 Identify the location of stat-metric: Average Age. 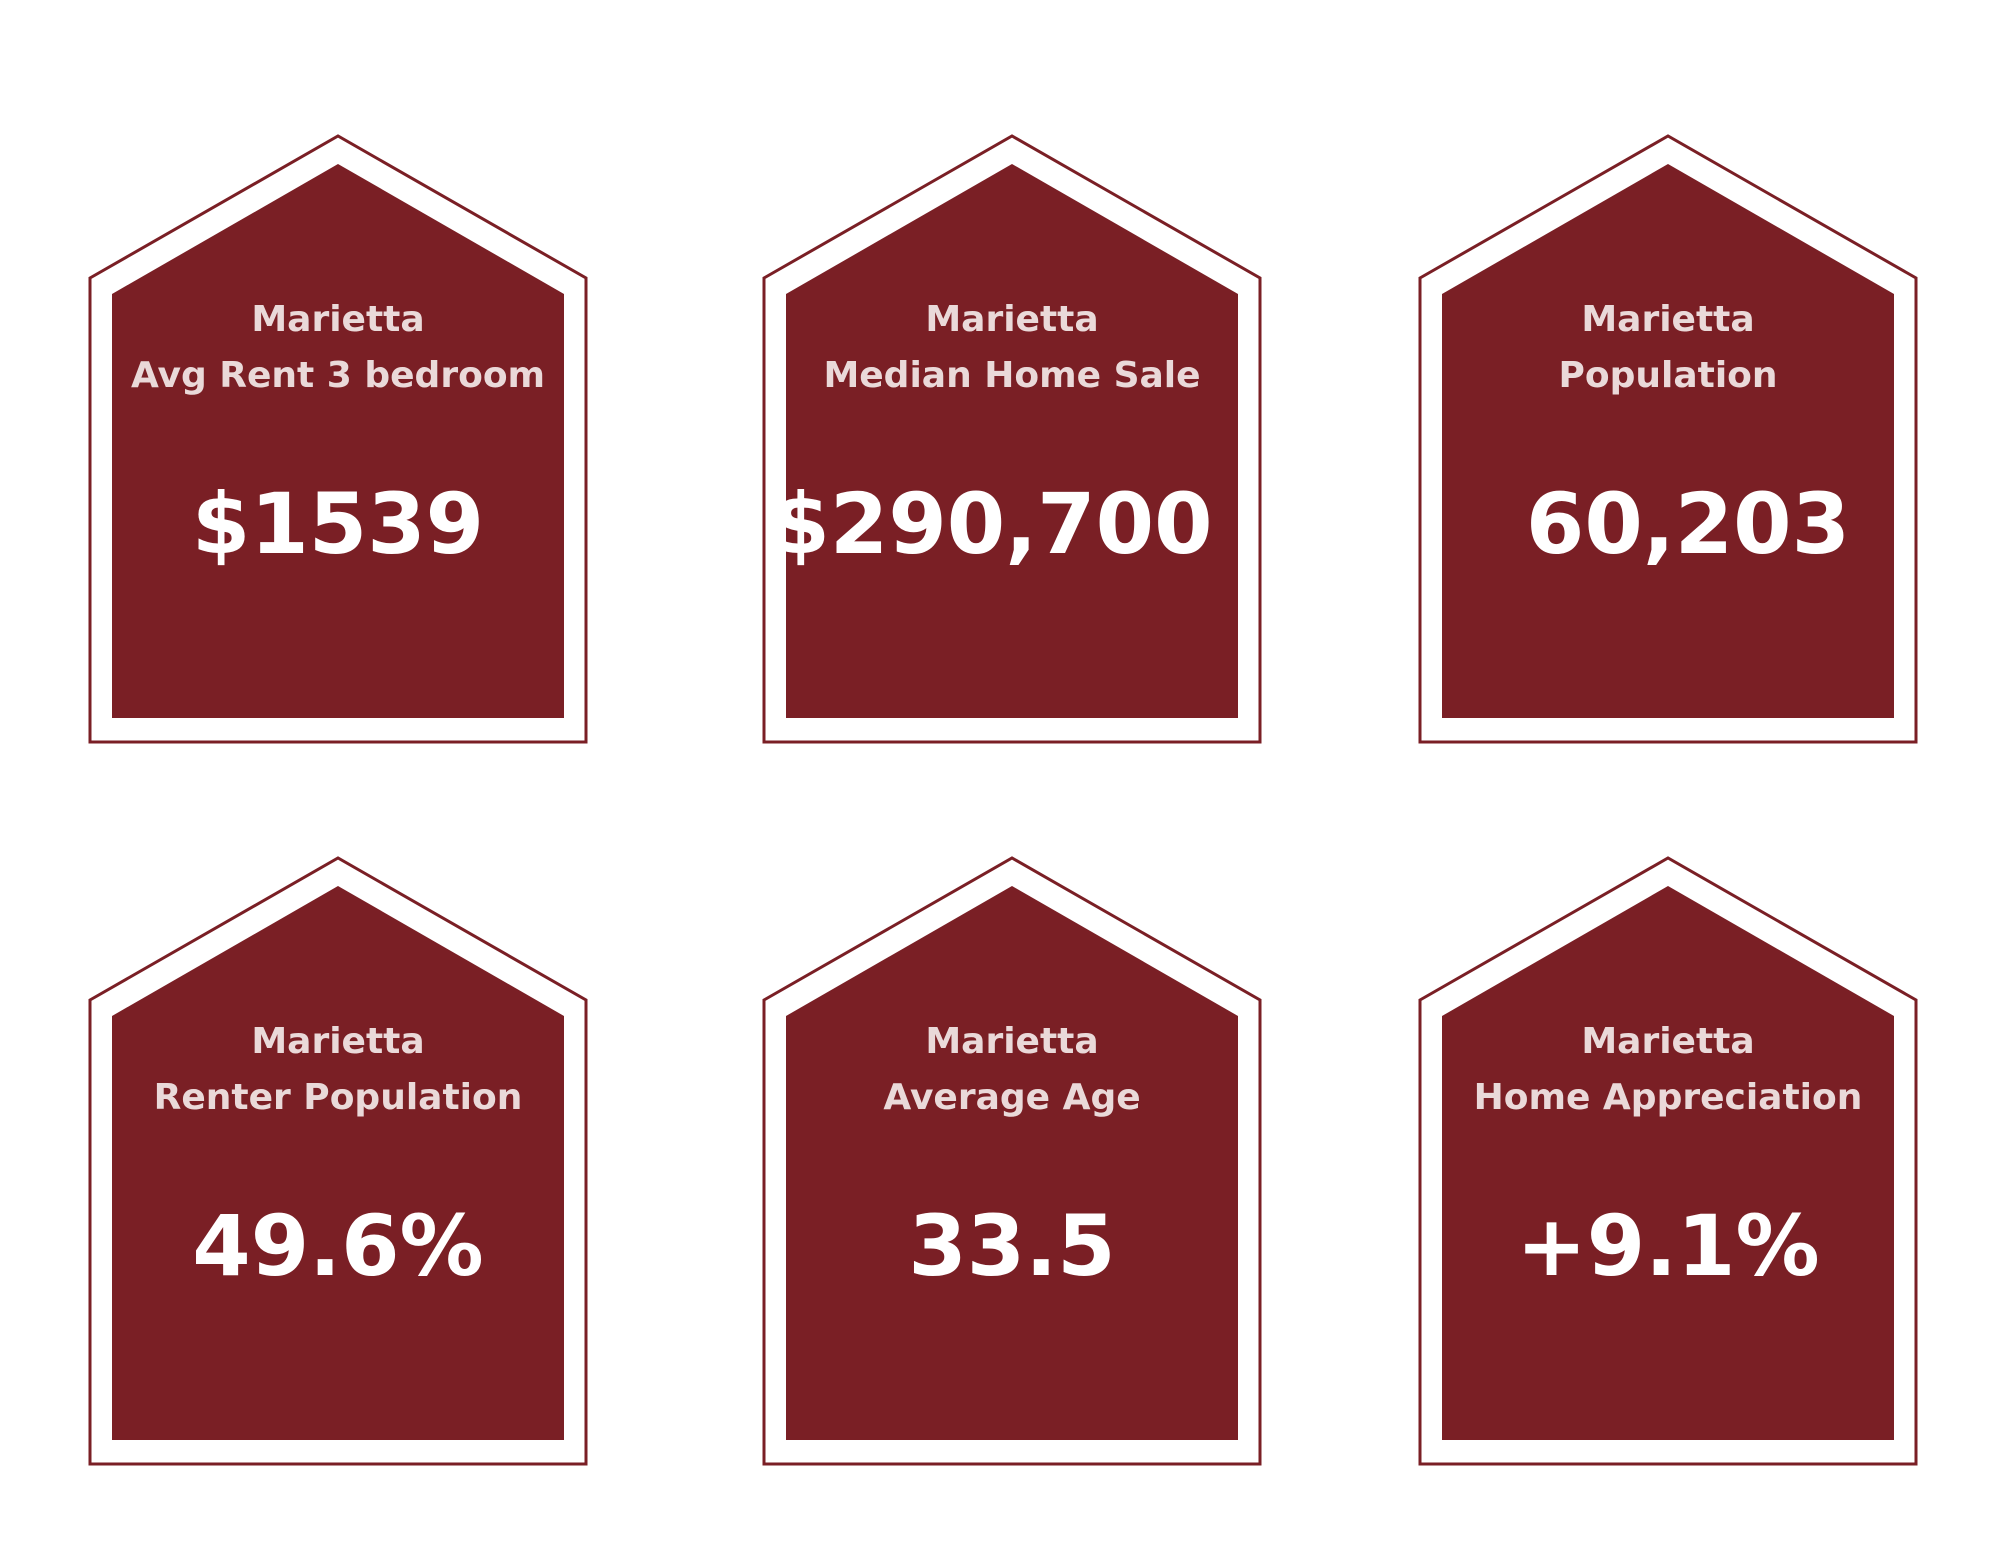
(1012, 1097).